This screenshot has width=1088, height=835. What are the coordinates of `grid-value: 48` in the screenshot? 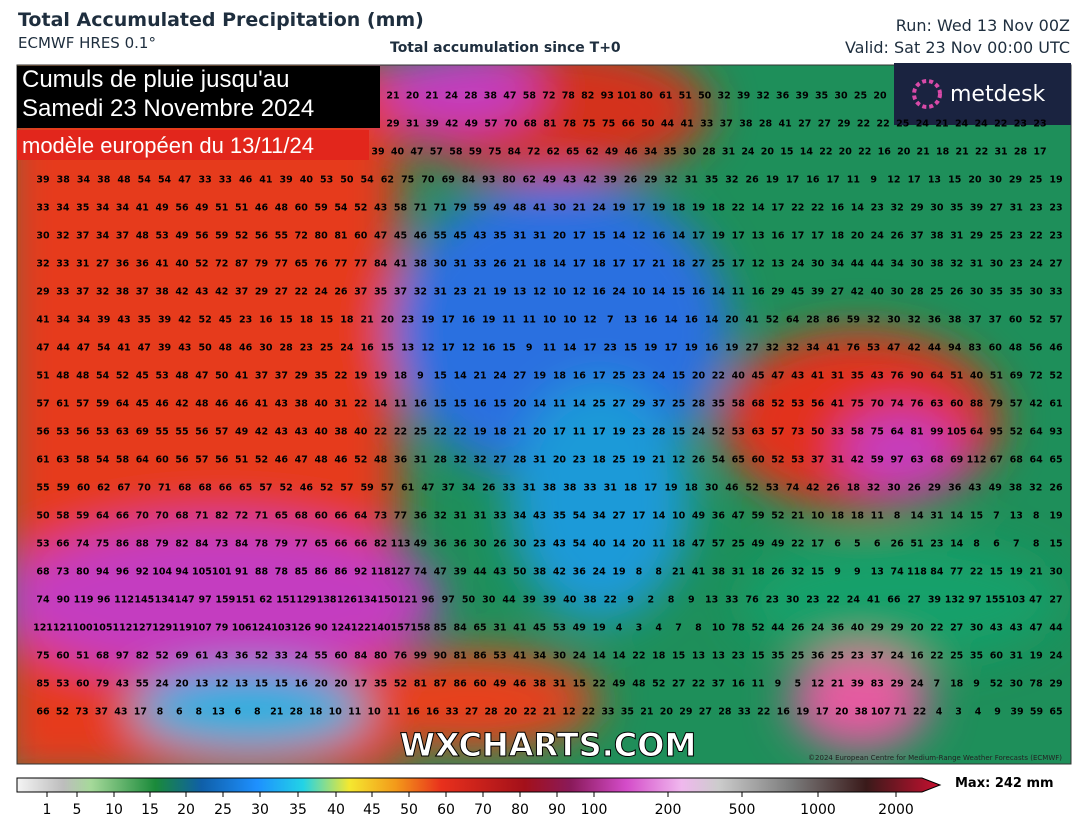 It's located at (282, 208).